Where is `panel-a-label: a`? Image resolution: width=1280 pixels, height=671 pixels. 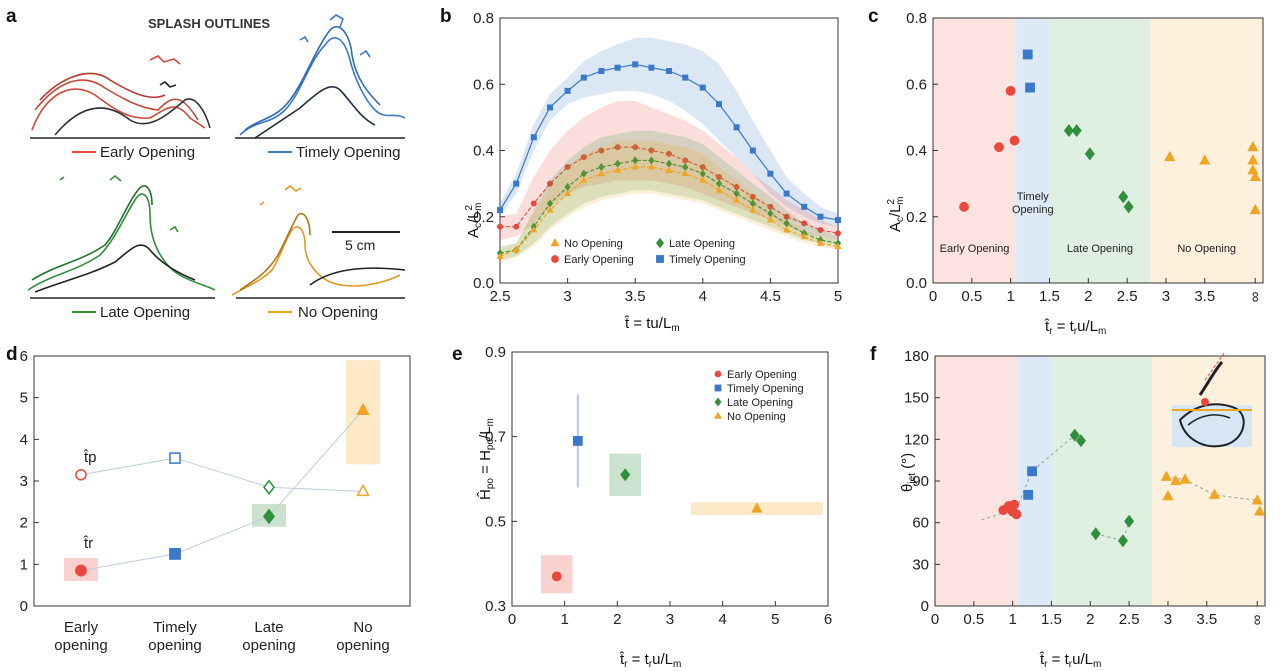
panel-a-label: a is located at coordinates (11, 16).